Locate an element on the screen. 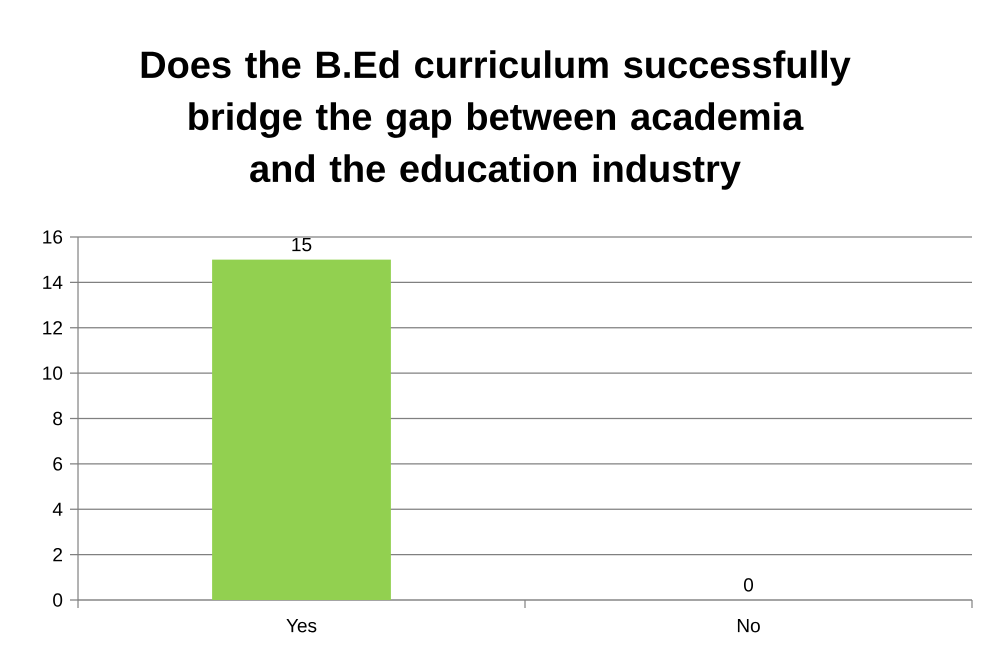 The image size is (990, 660). y-tick-label: 6 is located at coordinates (57, 464).